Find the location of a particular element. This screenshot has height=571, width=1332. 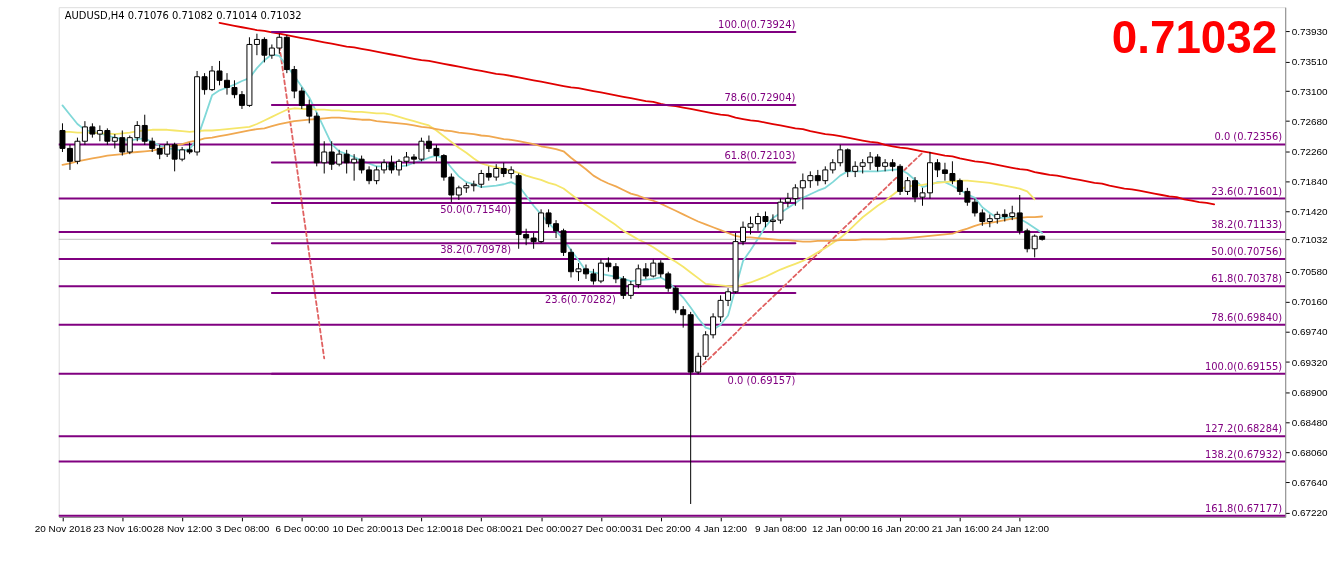

y-tick-label: 0.68060 is located at coordinates (1310, 452).